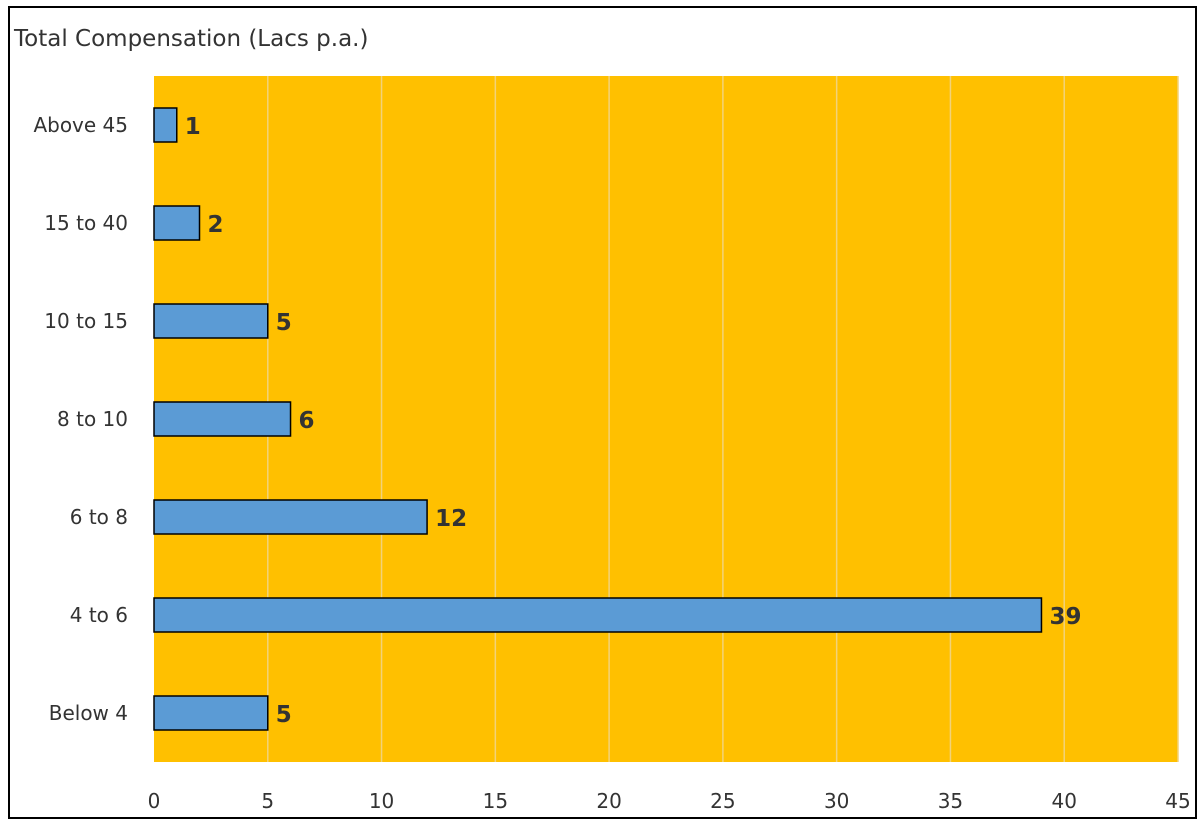 The width and height of the screenshot is (1199, 821). Describe the element at coordinates (267, 801) in the screenshot. I see `x-tick-label: 5` at that location.